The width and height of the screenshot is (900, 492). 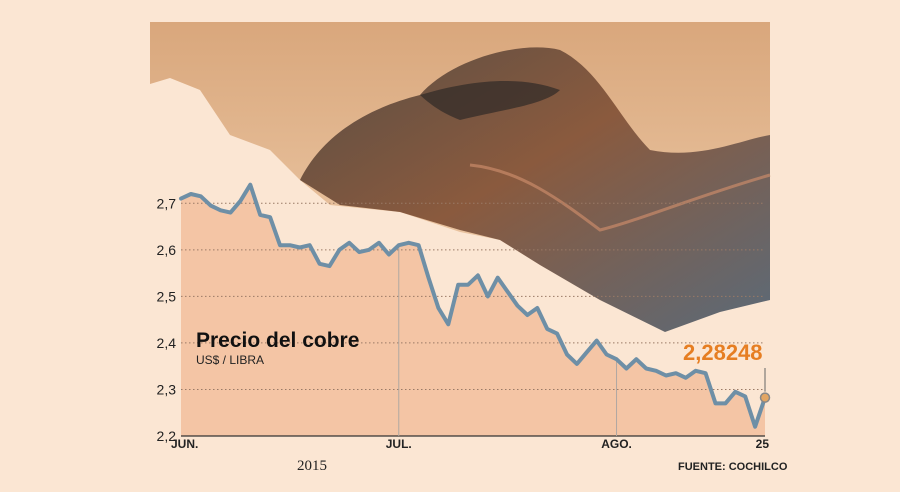 I want to click on x-tick-label: JUN., so click(x=184, y=444).